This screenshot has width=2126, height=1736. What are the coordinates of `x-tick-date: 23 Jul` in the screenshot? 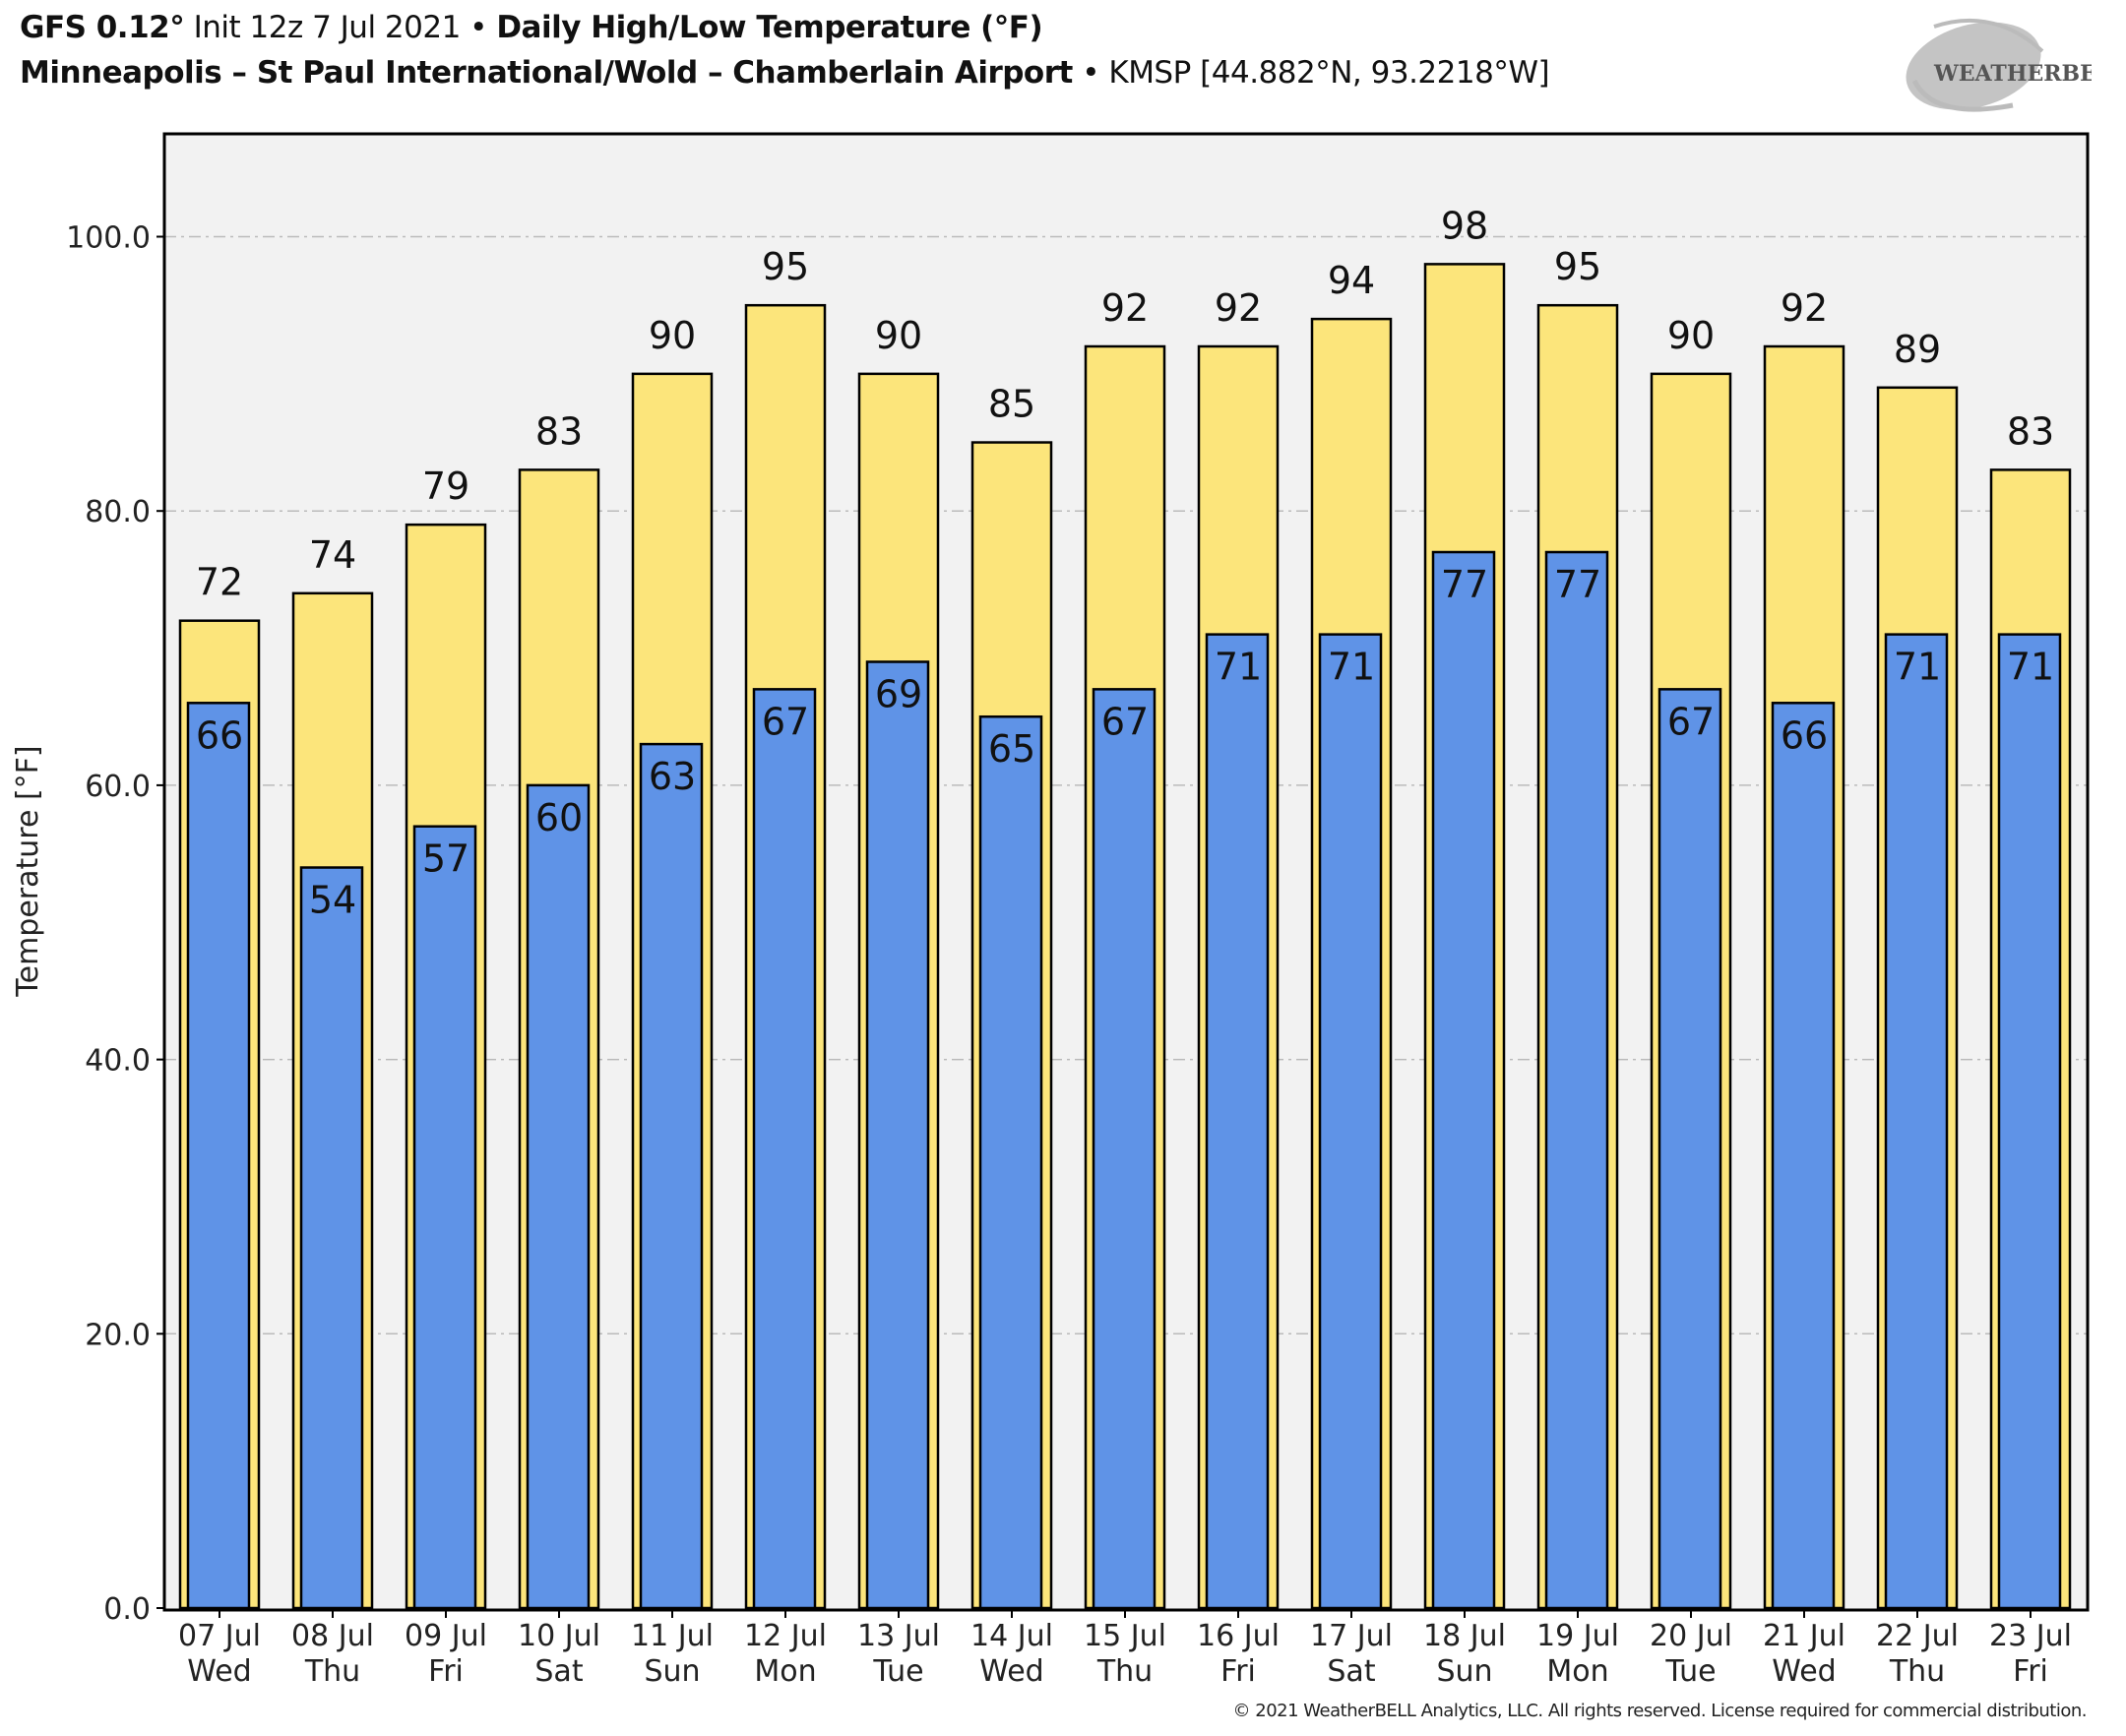 It's located at (2030, 1636).